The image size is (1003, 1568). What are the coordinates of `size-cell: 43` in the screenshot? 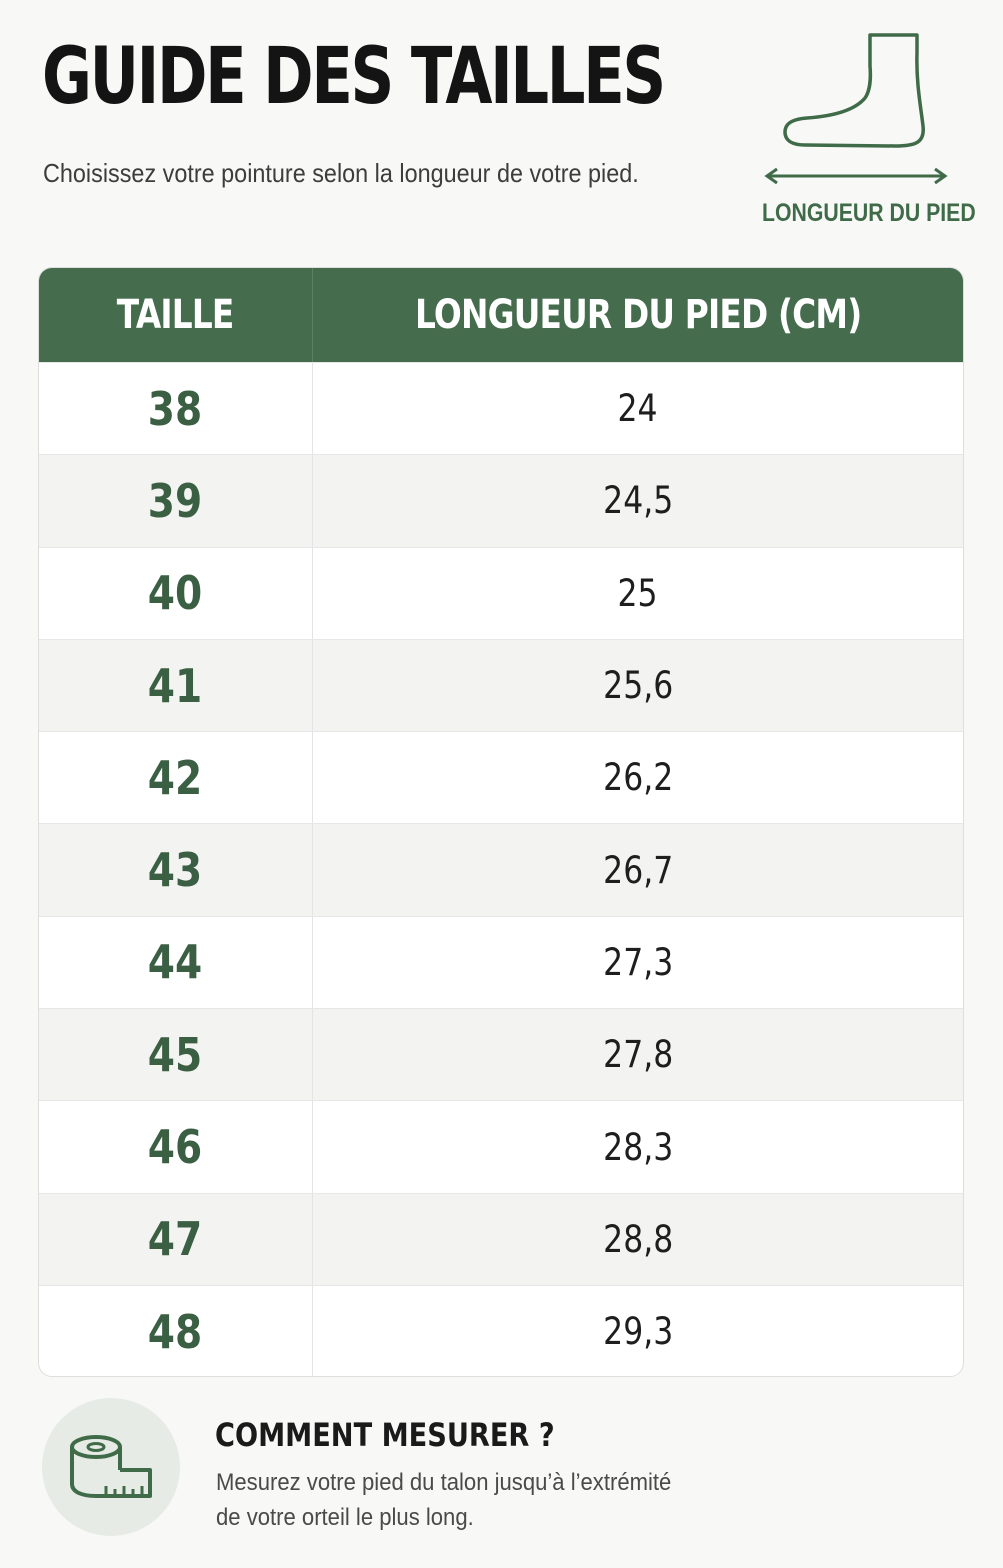 It's located at (176, 870).